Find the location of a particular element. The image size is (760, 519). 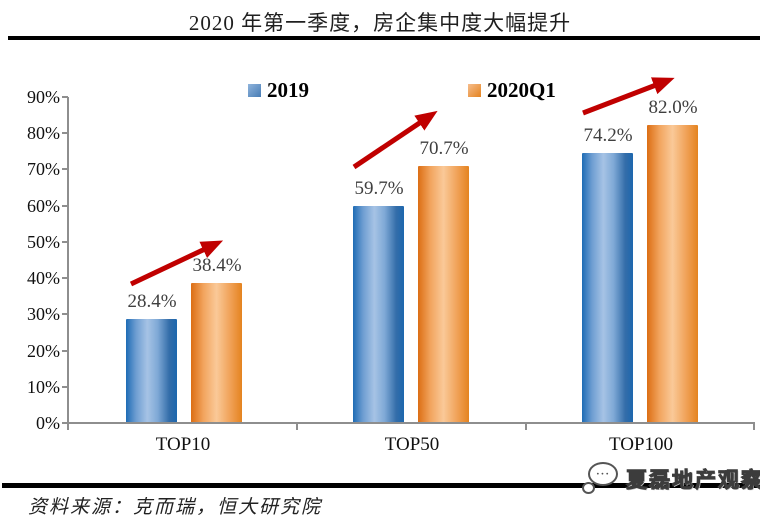

legend-swatch-2020q1 is located at coordinates (474, 90).